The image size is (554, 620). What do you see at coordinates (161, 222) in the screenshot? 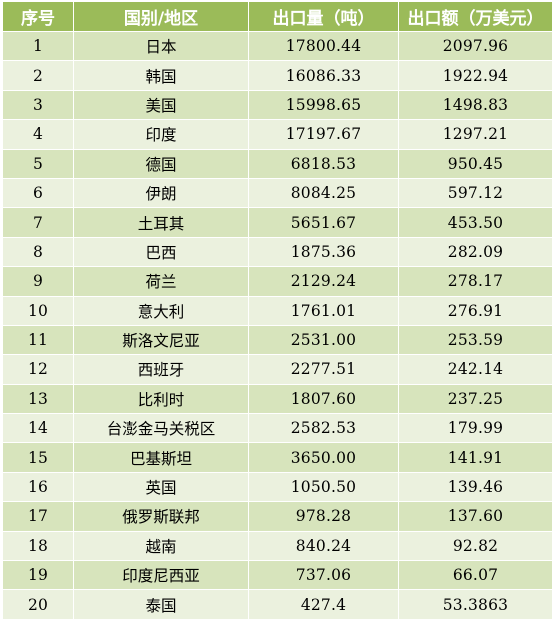
I see `country-cell: 土耳其` at bounding box center [161, 222].